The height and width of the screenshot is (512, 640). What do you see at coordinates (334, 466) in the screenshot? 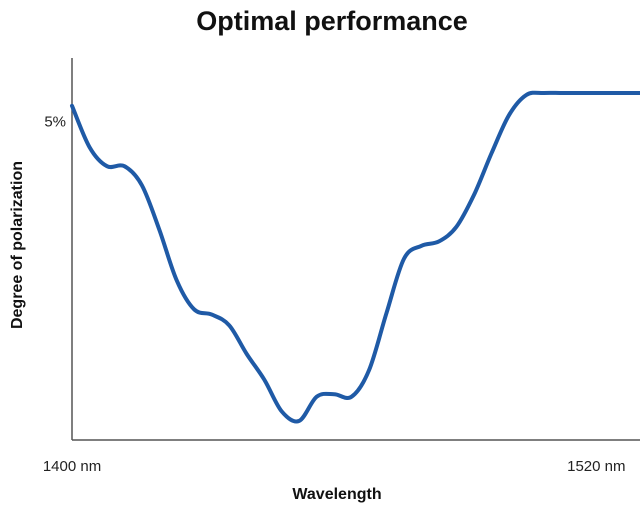
I see `x-tick-group: 1400 nm 1520 nm` at bounding box center [334, 466].